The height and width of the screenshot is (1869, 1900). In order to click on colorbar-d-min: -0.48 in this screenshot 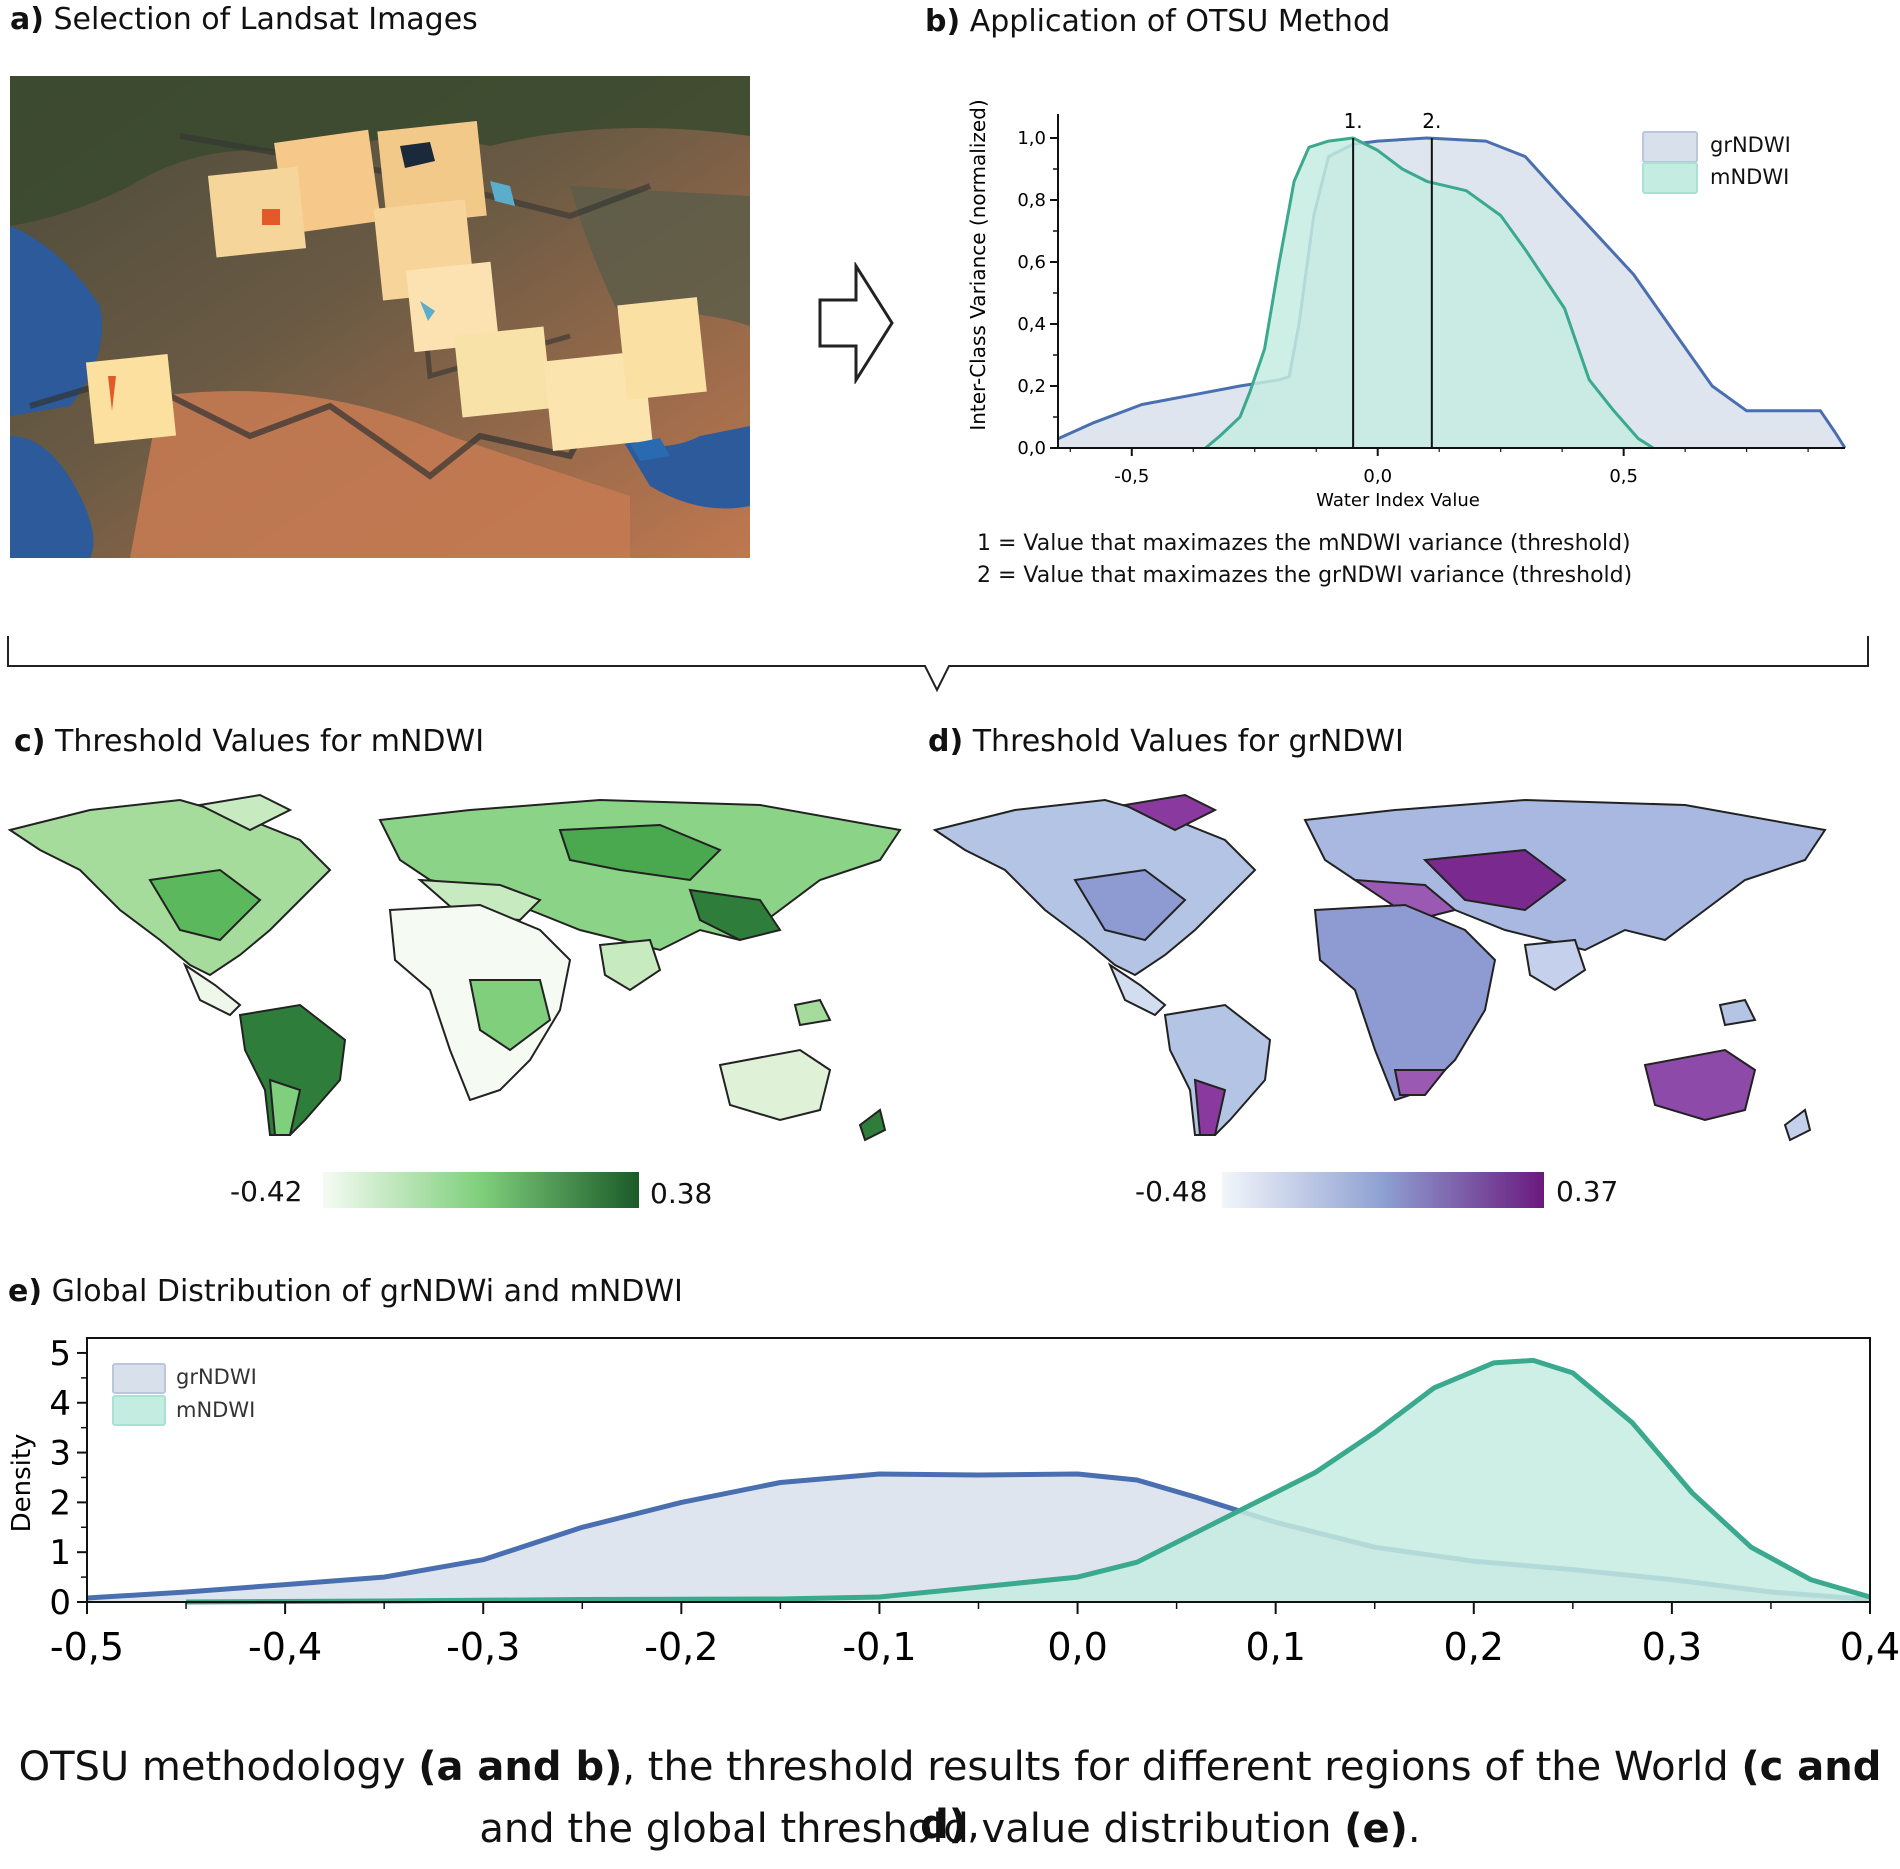, I will do `click(1171, 1191)`.